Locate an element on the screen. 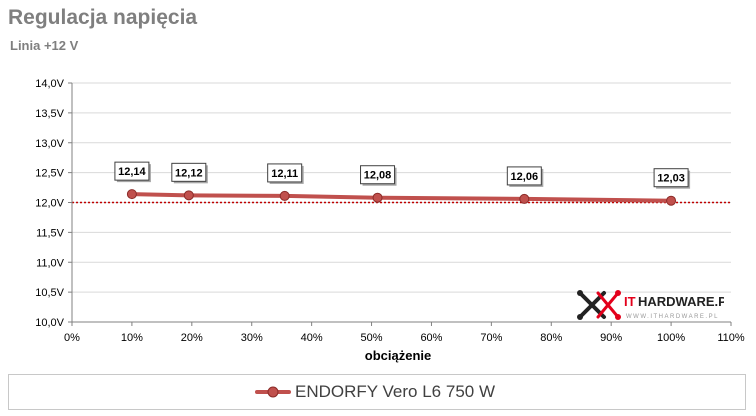 This screenshot has width=756, height=416. y-tick-label: 13,0V is located at coordinates (49, 144).